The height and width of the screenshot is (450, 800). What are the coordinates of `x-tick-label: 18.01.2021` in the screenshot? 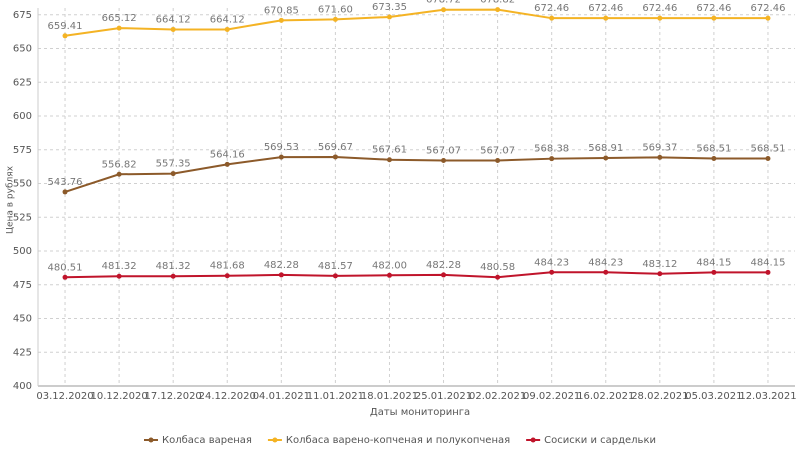 It's located at (389, 396).